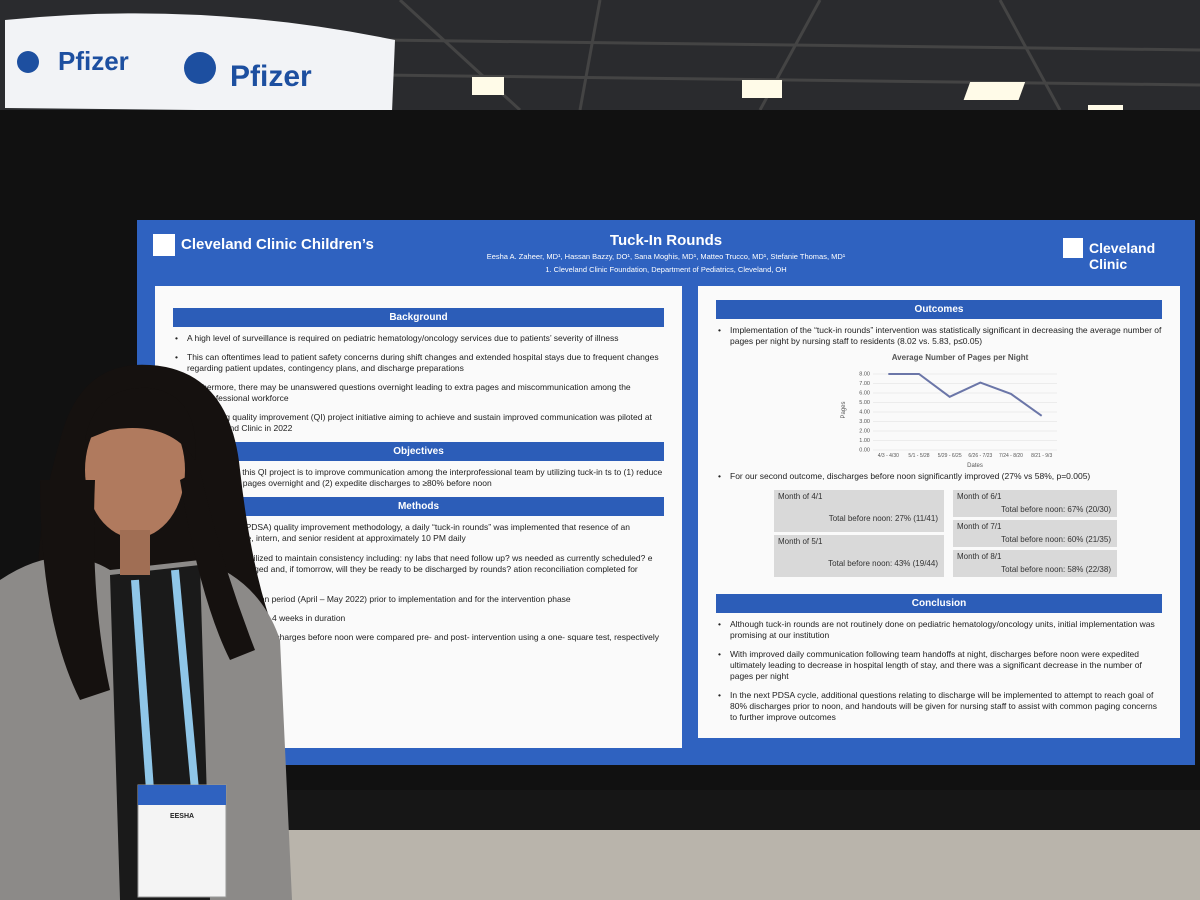 This screenshot has height=900, width=1200. I want to click on y-tick-label: 6.00, so click(864, 393).